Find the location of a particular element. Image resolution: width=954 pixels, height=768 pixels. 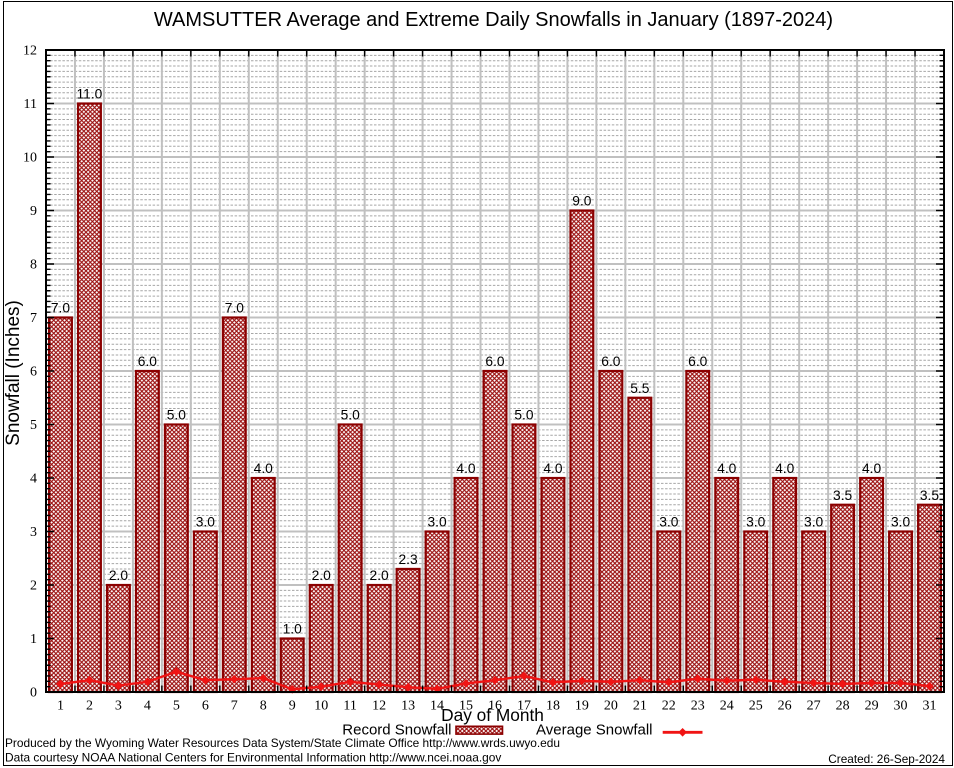

svg-text: Snowfall (Inches) is located at coordinates (13, 373).